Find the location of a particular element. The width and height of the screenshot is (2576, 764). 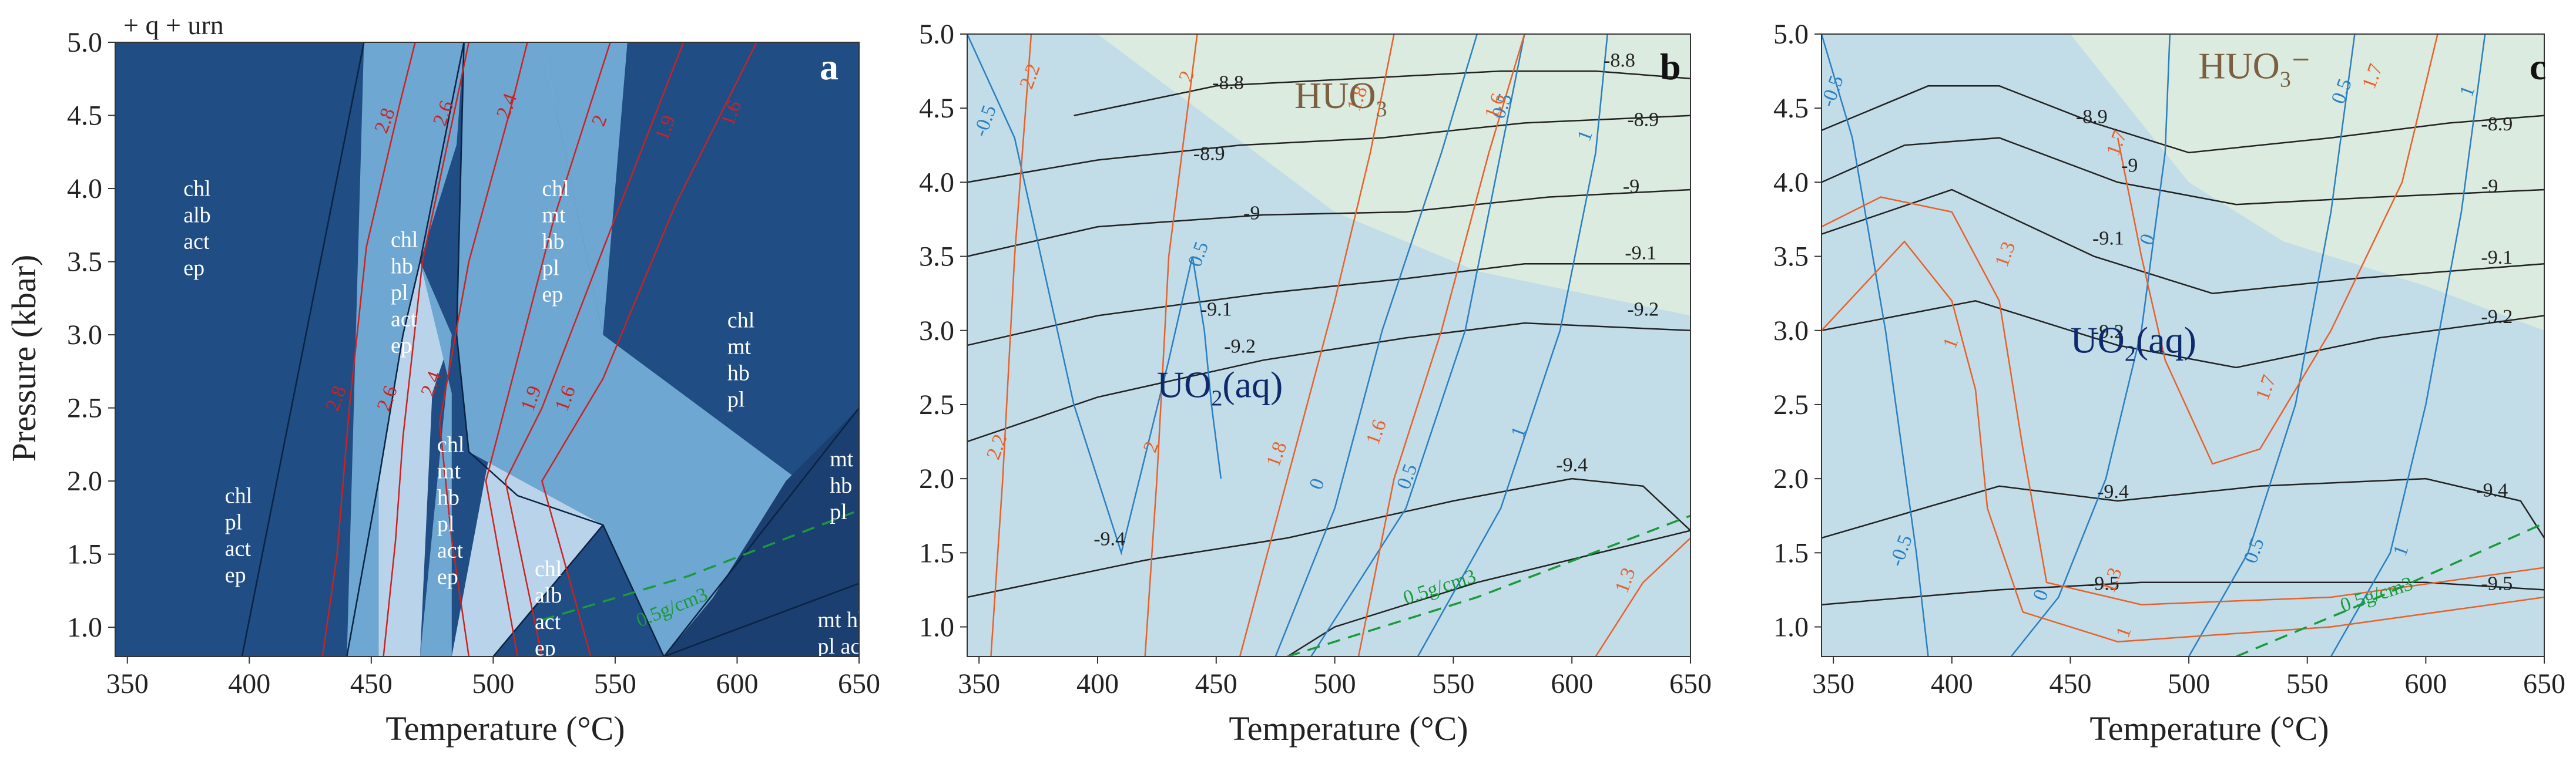

assemblage-label-8: mt hb pl act is located at coordinates (843, 633).